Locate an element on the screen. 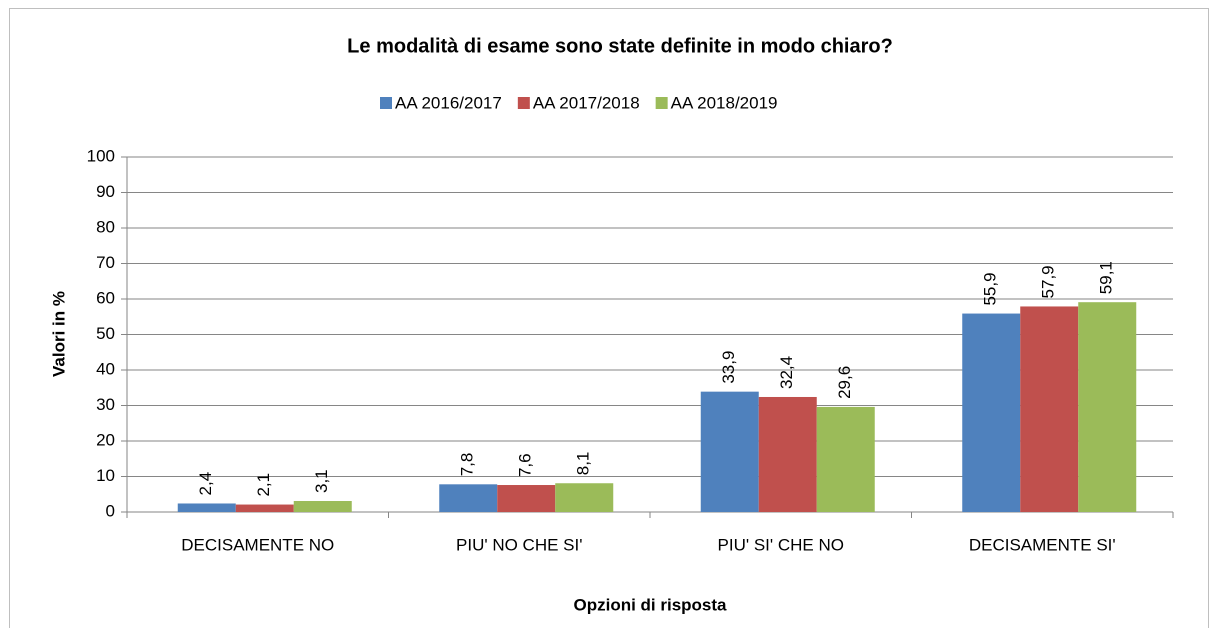  data-label: 2,1 is located at coordinates (263, 485).